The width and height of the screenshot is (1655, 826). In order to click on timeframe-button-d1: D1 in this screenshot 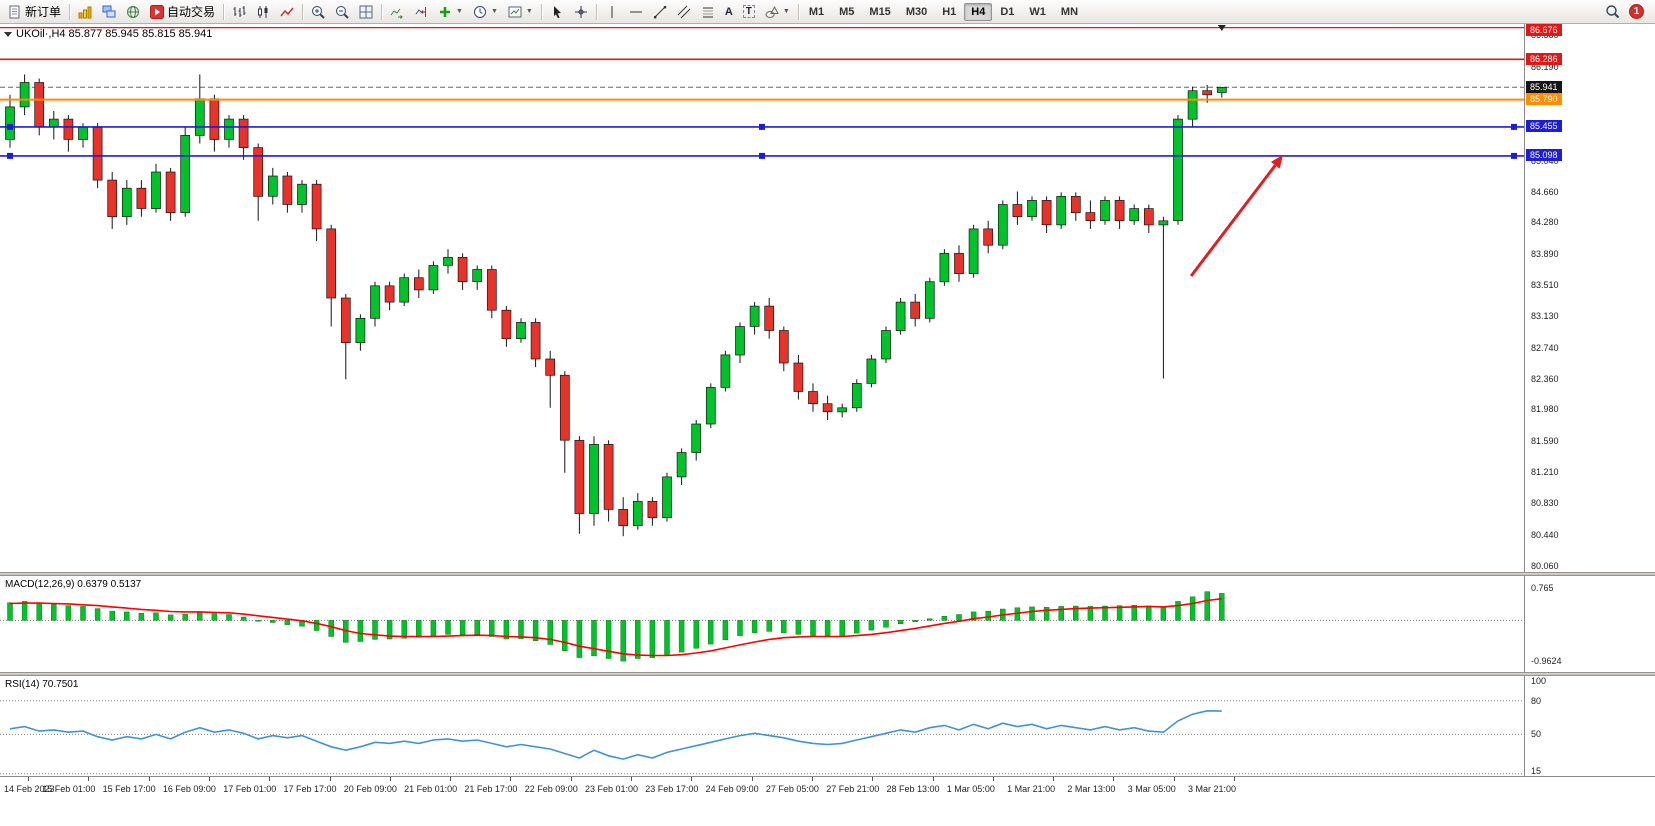, I will do `click(1007, 12)`.